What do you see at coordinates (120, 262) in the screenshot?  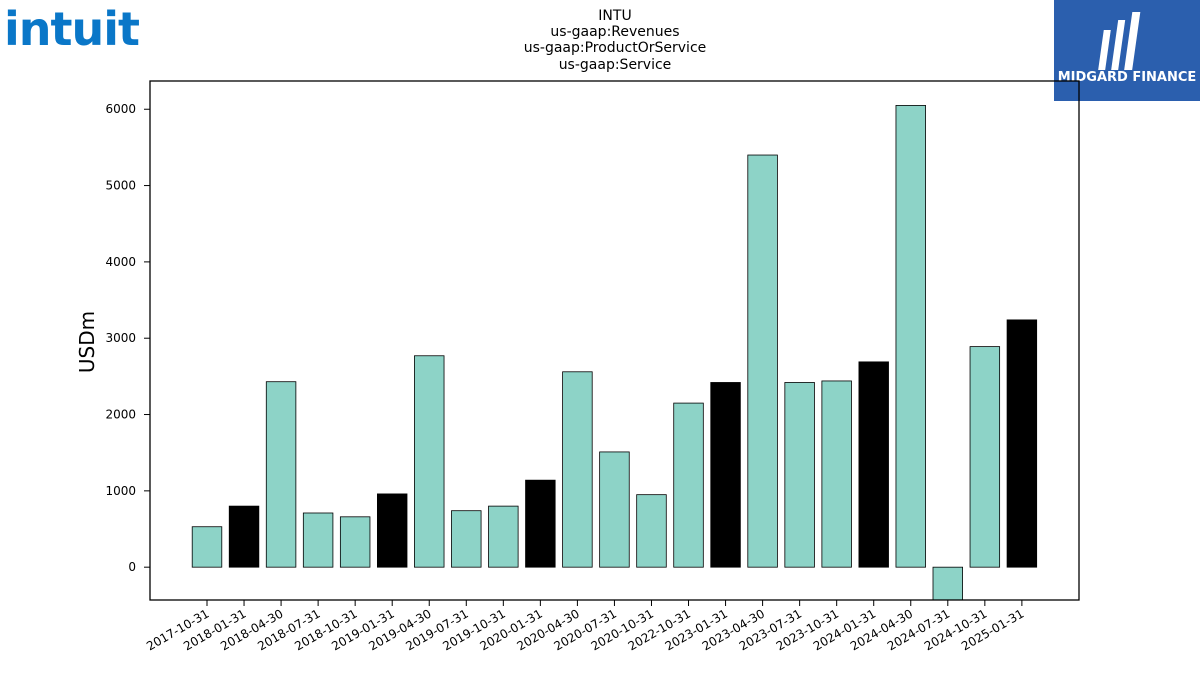 I see `y-tick-label: 4000` at bounding box center [120, 262].